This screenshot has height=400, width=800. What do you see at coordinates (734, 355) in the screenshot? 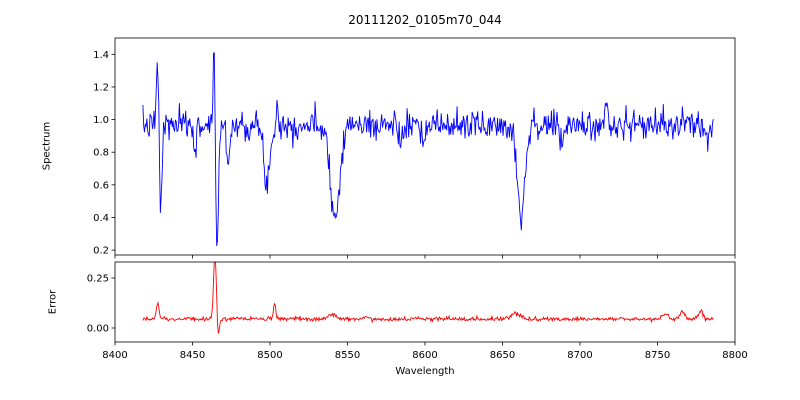
I see `x-tick-label: 8800` at bounding box center [734, 355].